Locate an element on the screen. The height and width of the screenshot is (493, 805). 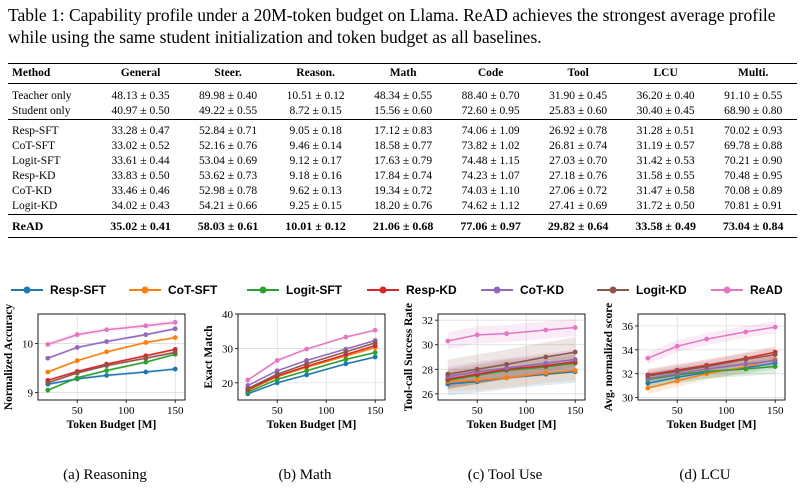
method-cell: Logit-KD is located at coordinates (35, 206).